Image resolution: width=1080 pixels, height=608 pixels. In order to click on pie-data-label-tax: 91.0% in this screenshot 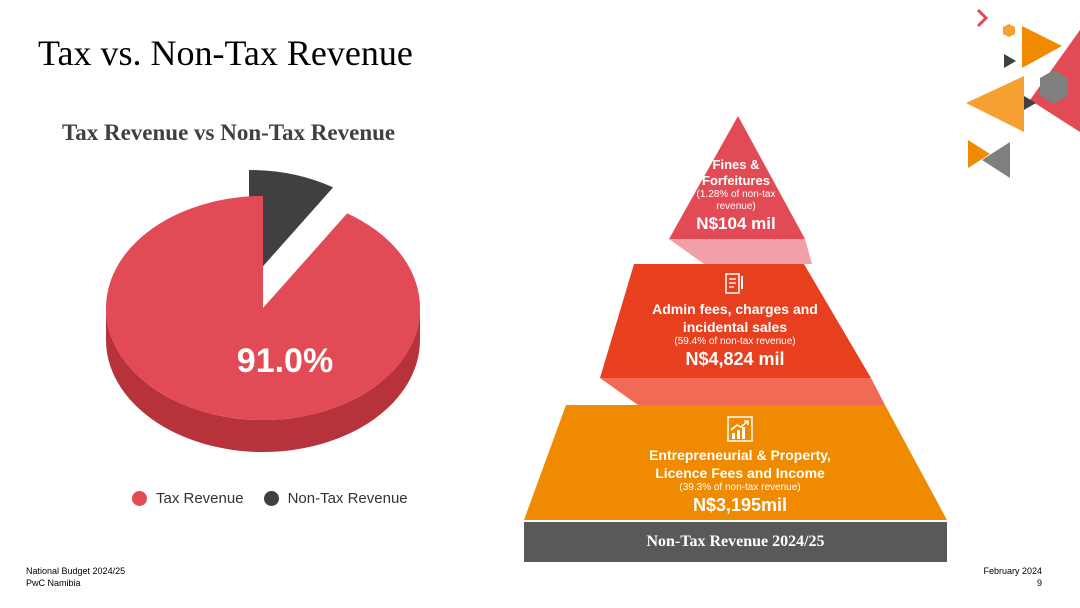, I will do `click(285, 361)`.